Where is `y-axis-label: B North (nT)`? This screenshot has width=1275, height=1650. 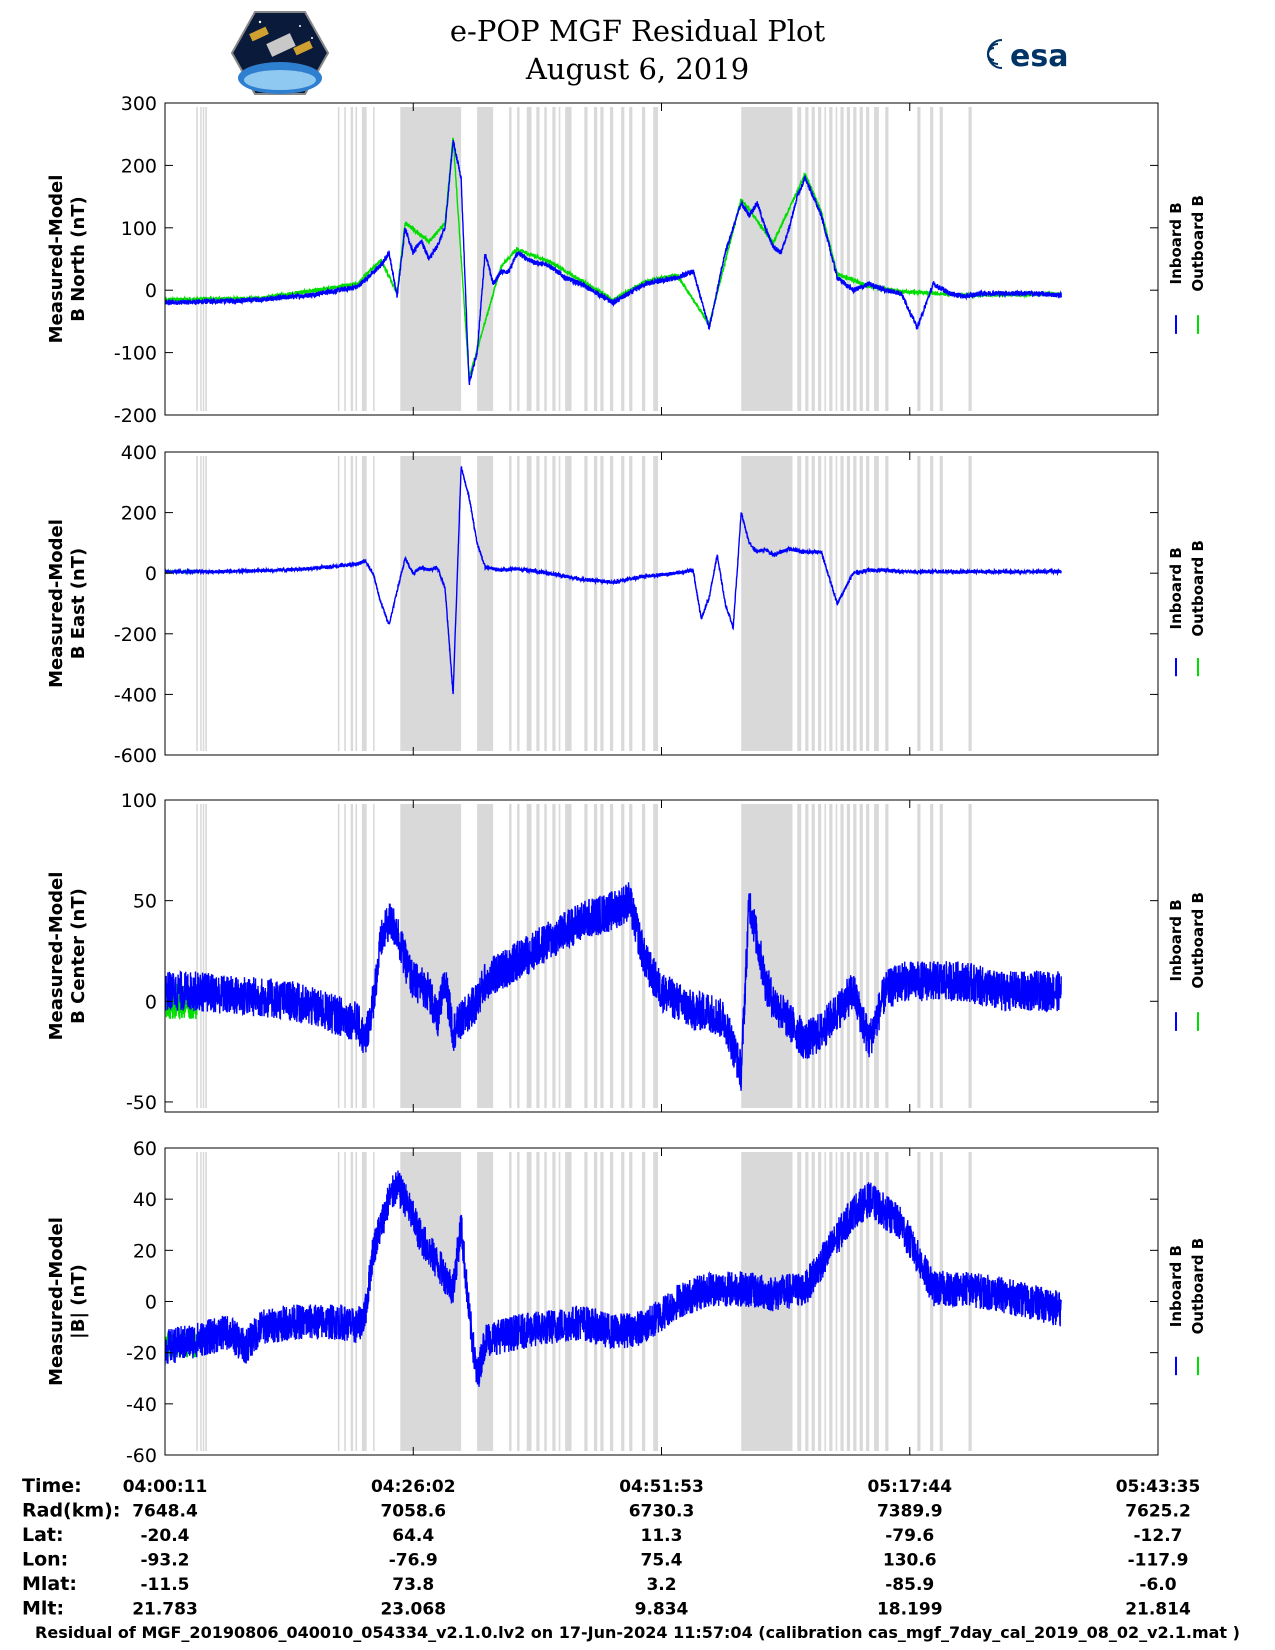
y-axis-label: B North (nT) is located at coordinates (78, 259).